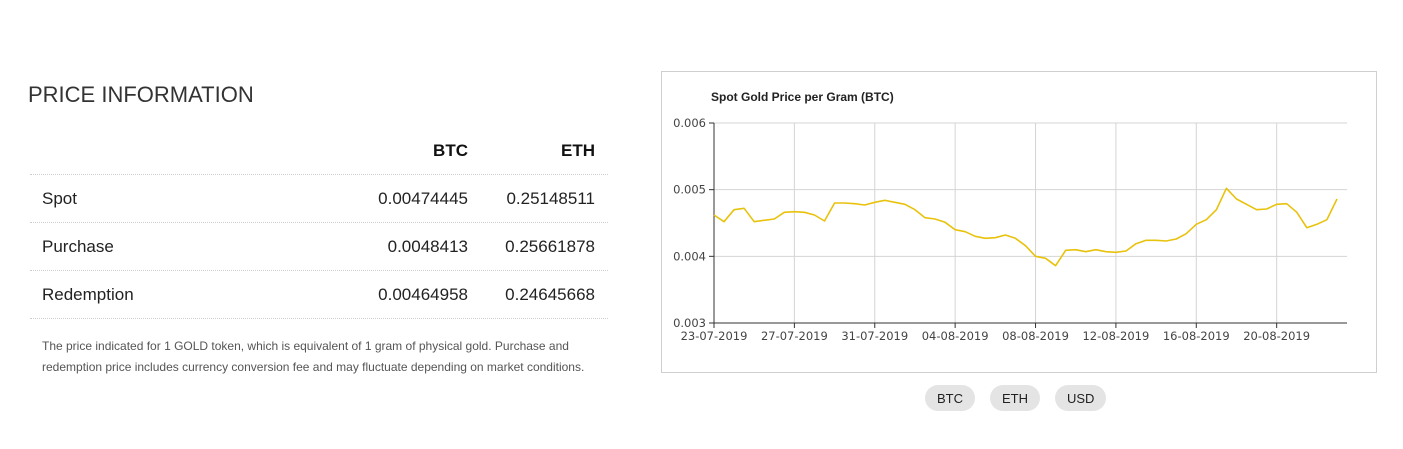  What do you see at coordinates (319, 199) in the screenshot?
I see `table-row-spot: Spot 0.00474445 0.25148511` at bounding box center [319, 199].